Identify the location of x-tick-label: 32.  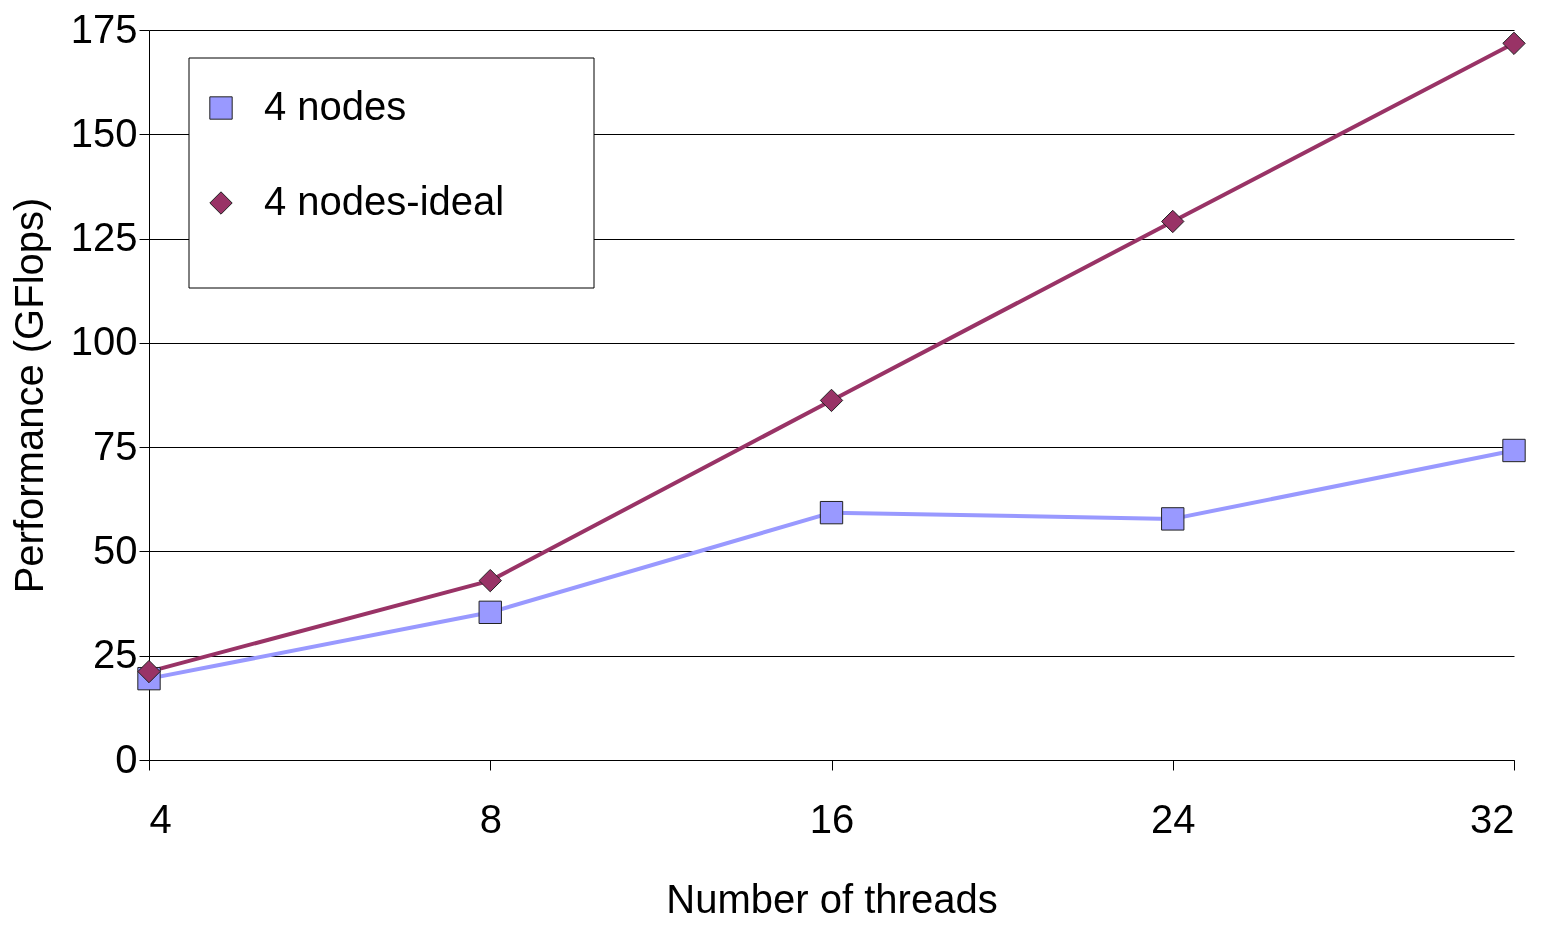
(1492, 818).